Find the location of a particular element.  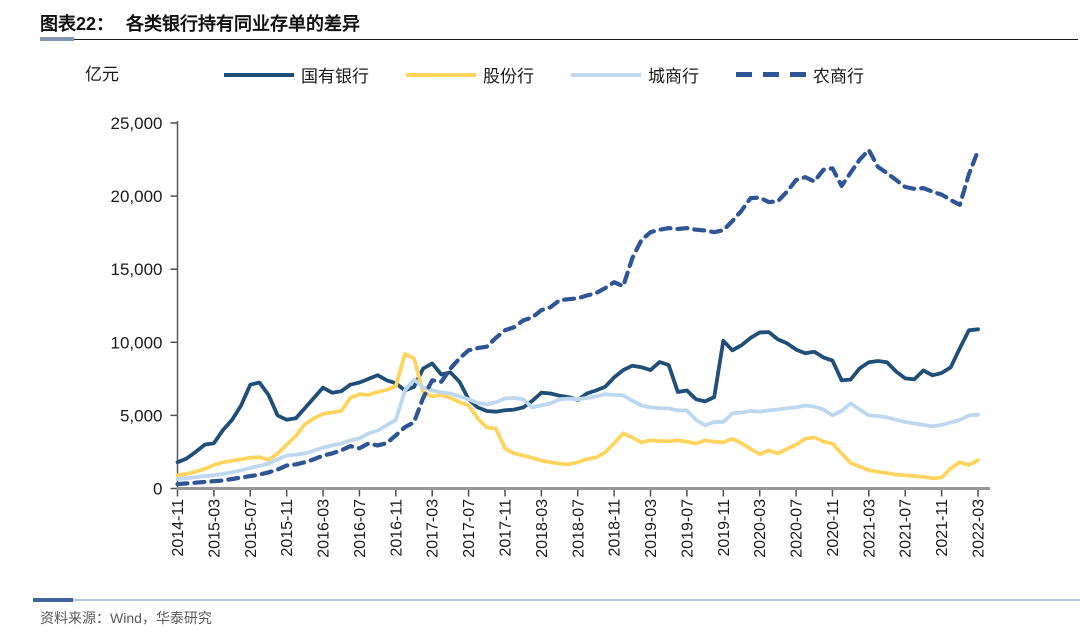

figure-title-text: 各类银行持有同业存单的差异 is located at coordinates (243, 24).